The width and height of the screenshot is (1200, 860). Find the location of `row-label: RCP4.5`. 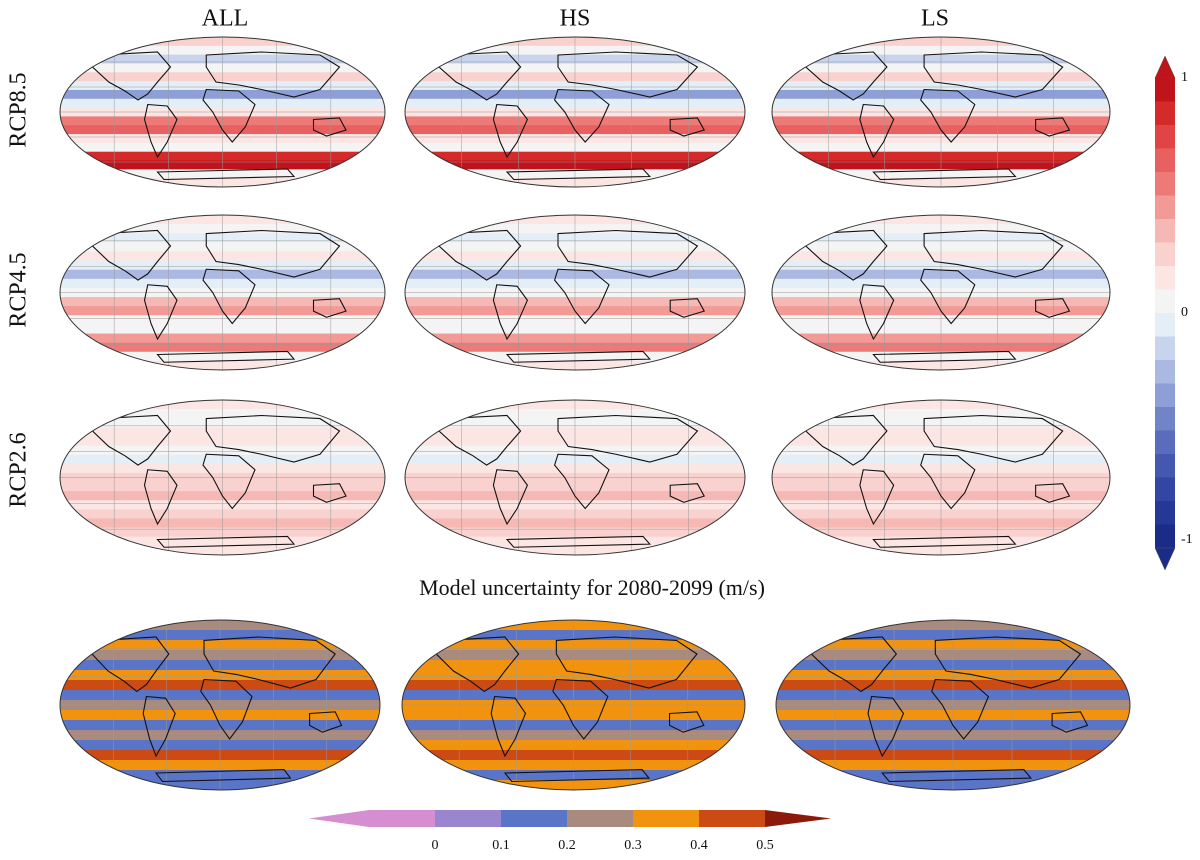

row-label: RCP4.5 is located at coordinates (19, 289).